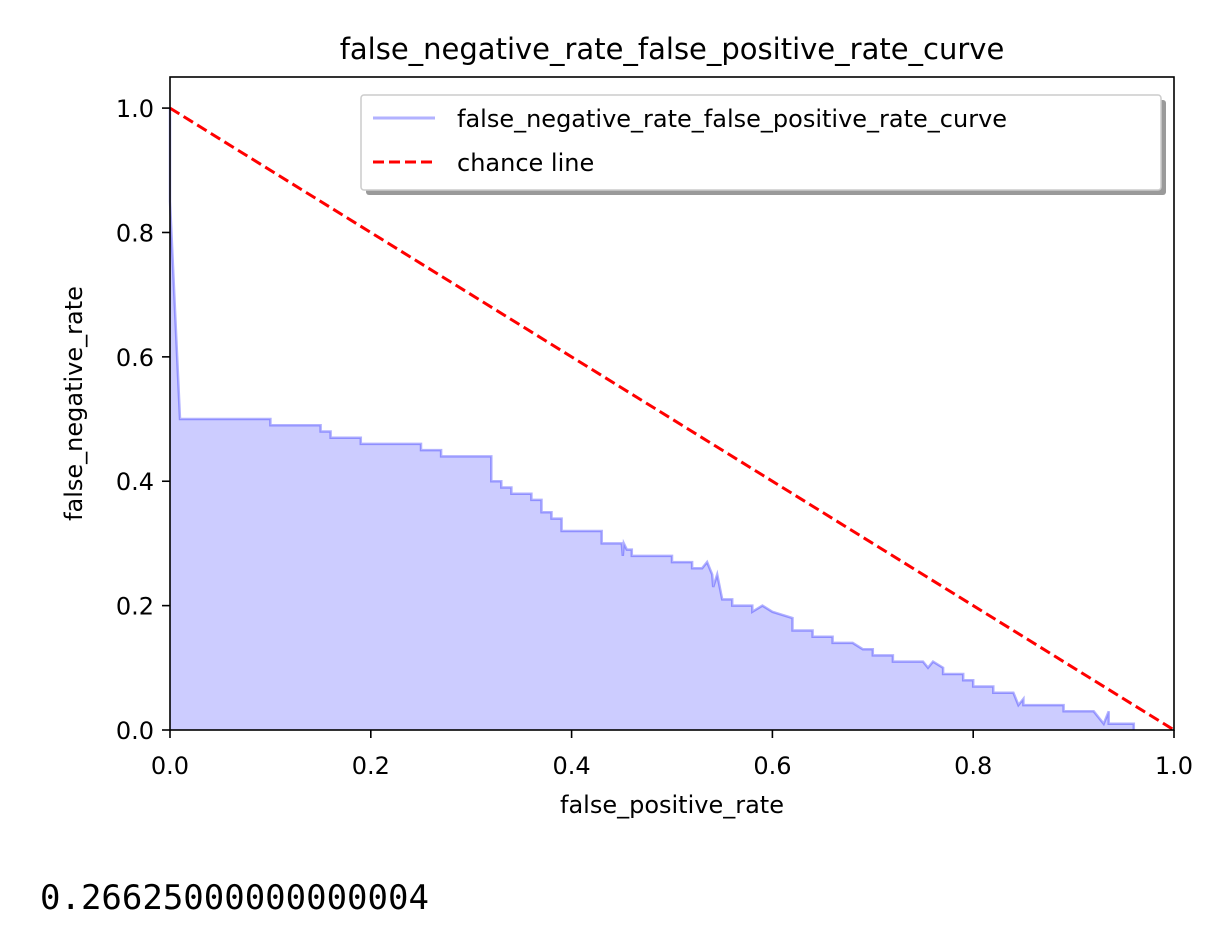 This screenshot has width=1216, height=946. Describe the element at coordinates (135, 482) in the screenshot. I see `y-tick-label: 0.4` at that location.